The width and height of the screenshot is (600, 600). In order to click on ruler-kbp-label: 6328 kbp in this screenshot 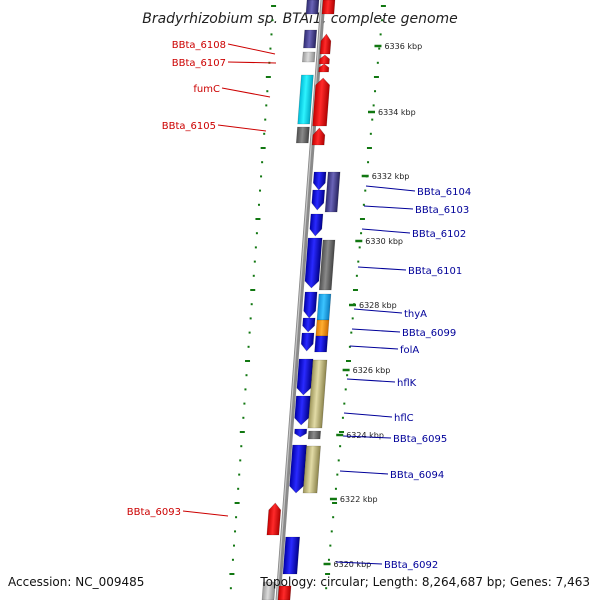, I will do `click(378, 305)`.